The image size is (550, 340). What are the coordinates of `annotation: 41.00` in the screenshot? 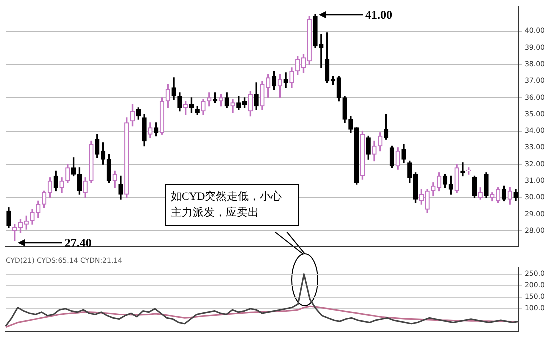 It's located at (379, 14).